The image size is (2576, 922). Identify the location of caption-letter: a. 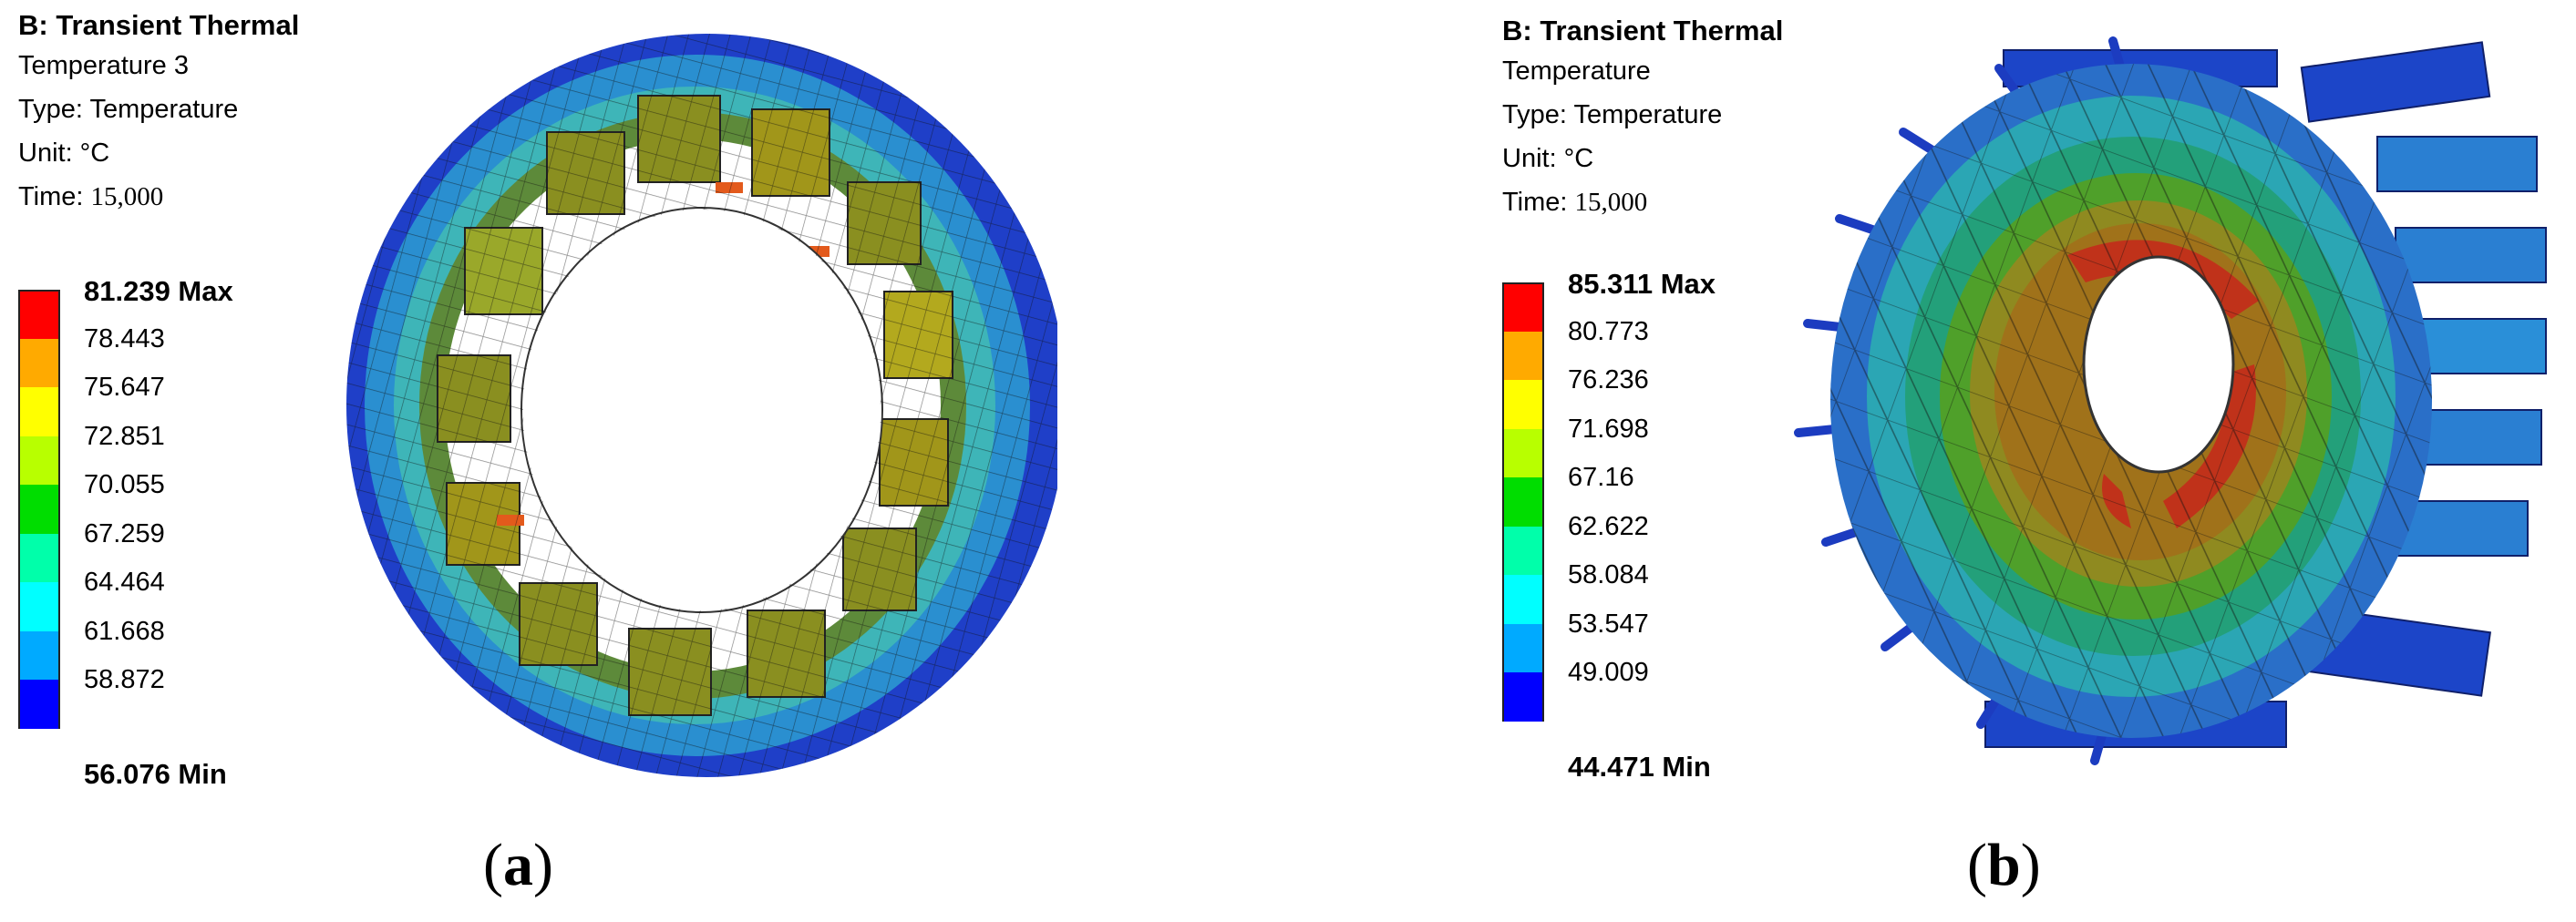
(517, 865).